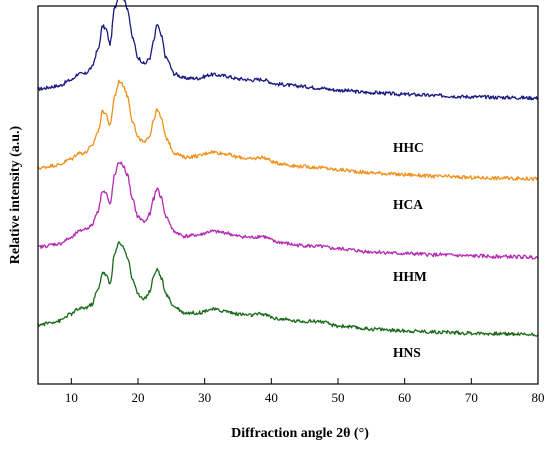 The height and width of the screenshot is (450, 550). What do you see at coordinates (410, 276) in the screenshot?
I see `series-label-hhm: HHM` at bounding box center [410, 276].